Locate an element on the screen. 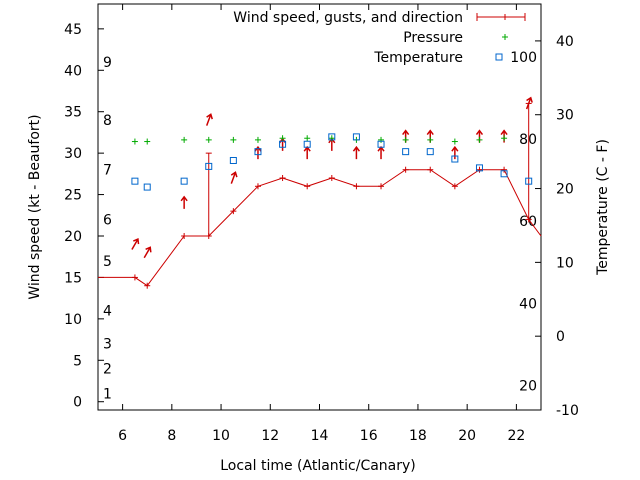 The image size is (640, 480). legend-temperature-marker is located at coordinates (499, 57).